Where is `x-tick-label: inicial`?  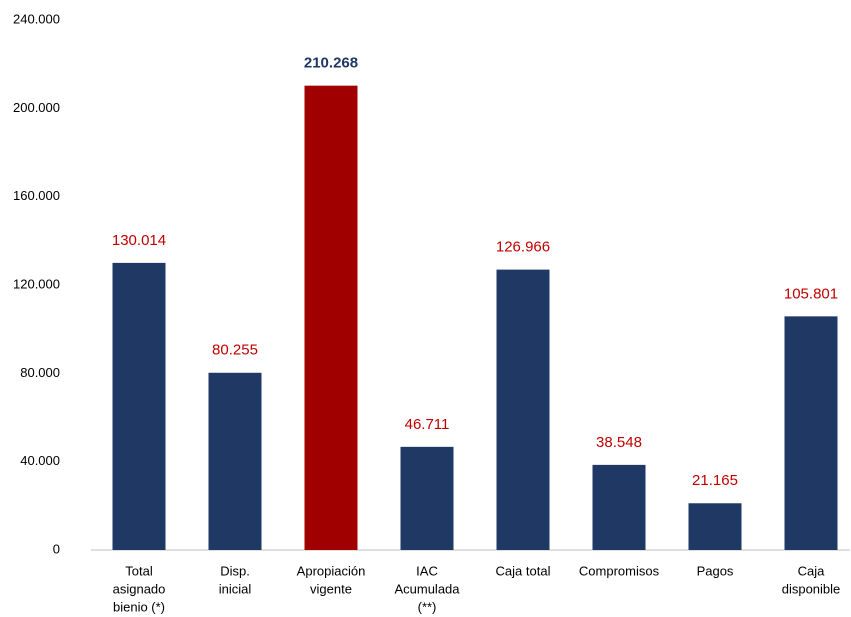
x-tick-label: inicial is located at coordinates (235, 588).